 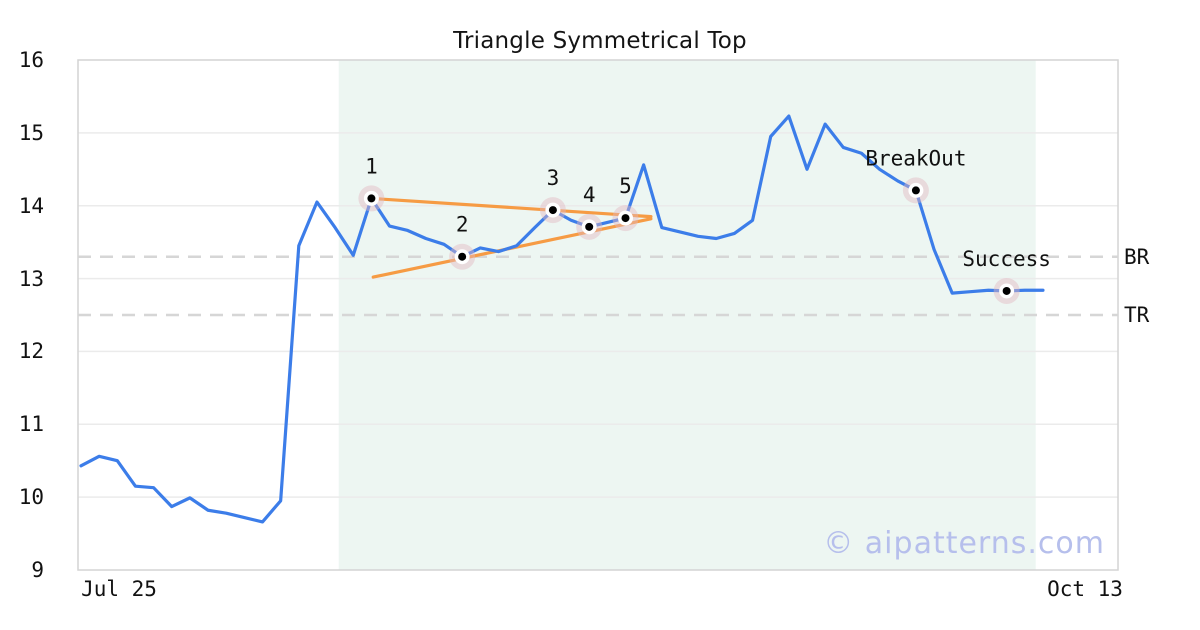 What do you see at coordinates (1137, 315) in the screenshot?
I see `level-label-tr: TR` at bounding box center [1137, 315].